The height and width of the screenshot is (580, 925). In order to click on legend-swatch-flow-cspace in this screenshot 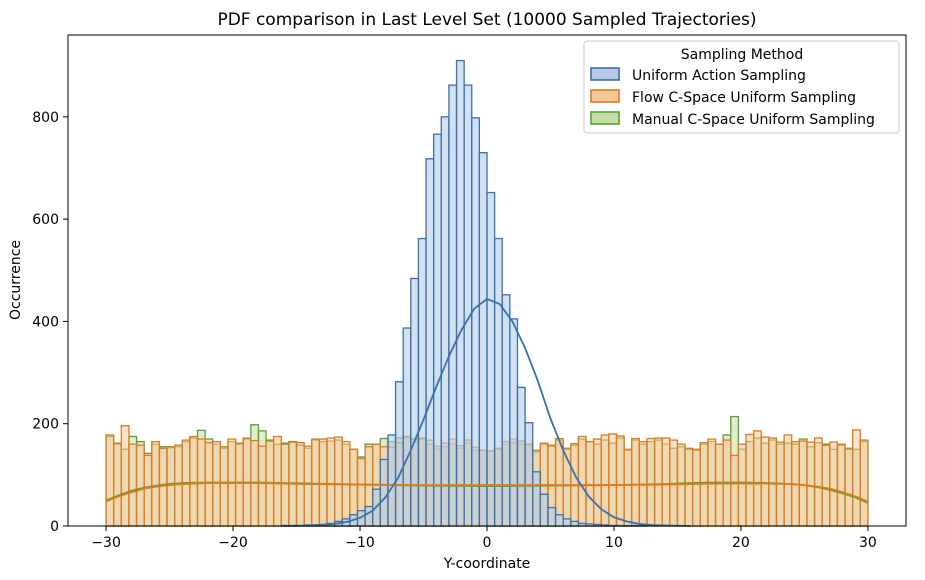, I will do `click(605, 96)`.